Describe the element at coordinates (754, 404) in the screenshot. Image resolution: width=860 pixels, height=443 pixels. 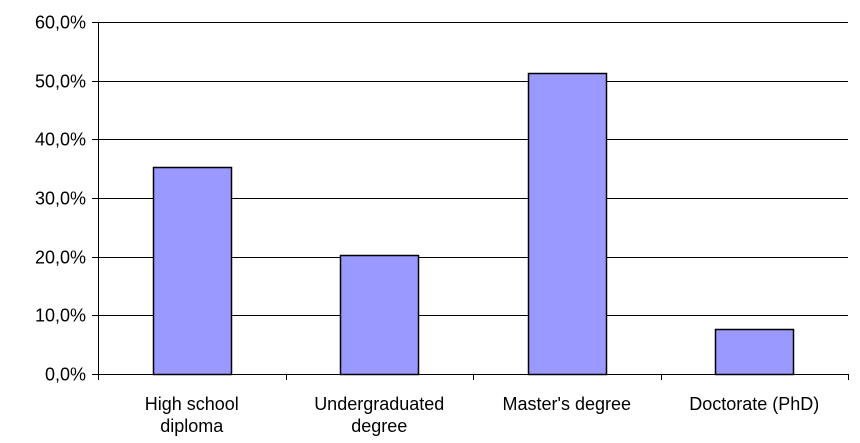
I see `x-category-label: Doctorate (PhD)` at that location.